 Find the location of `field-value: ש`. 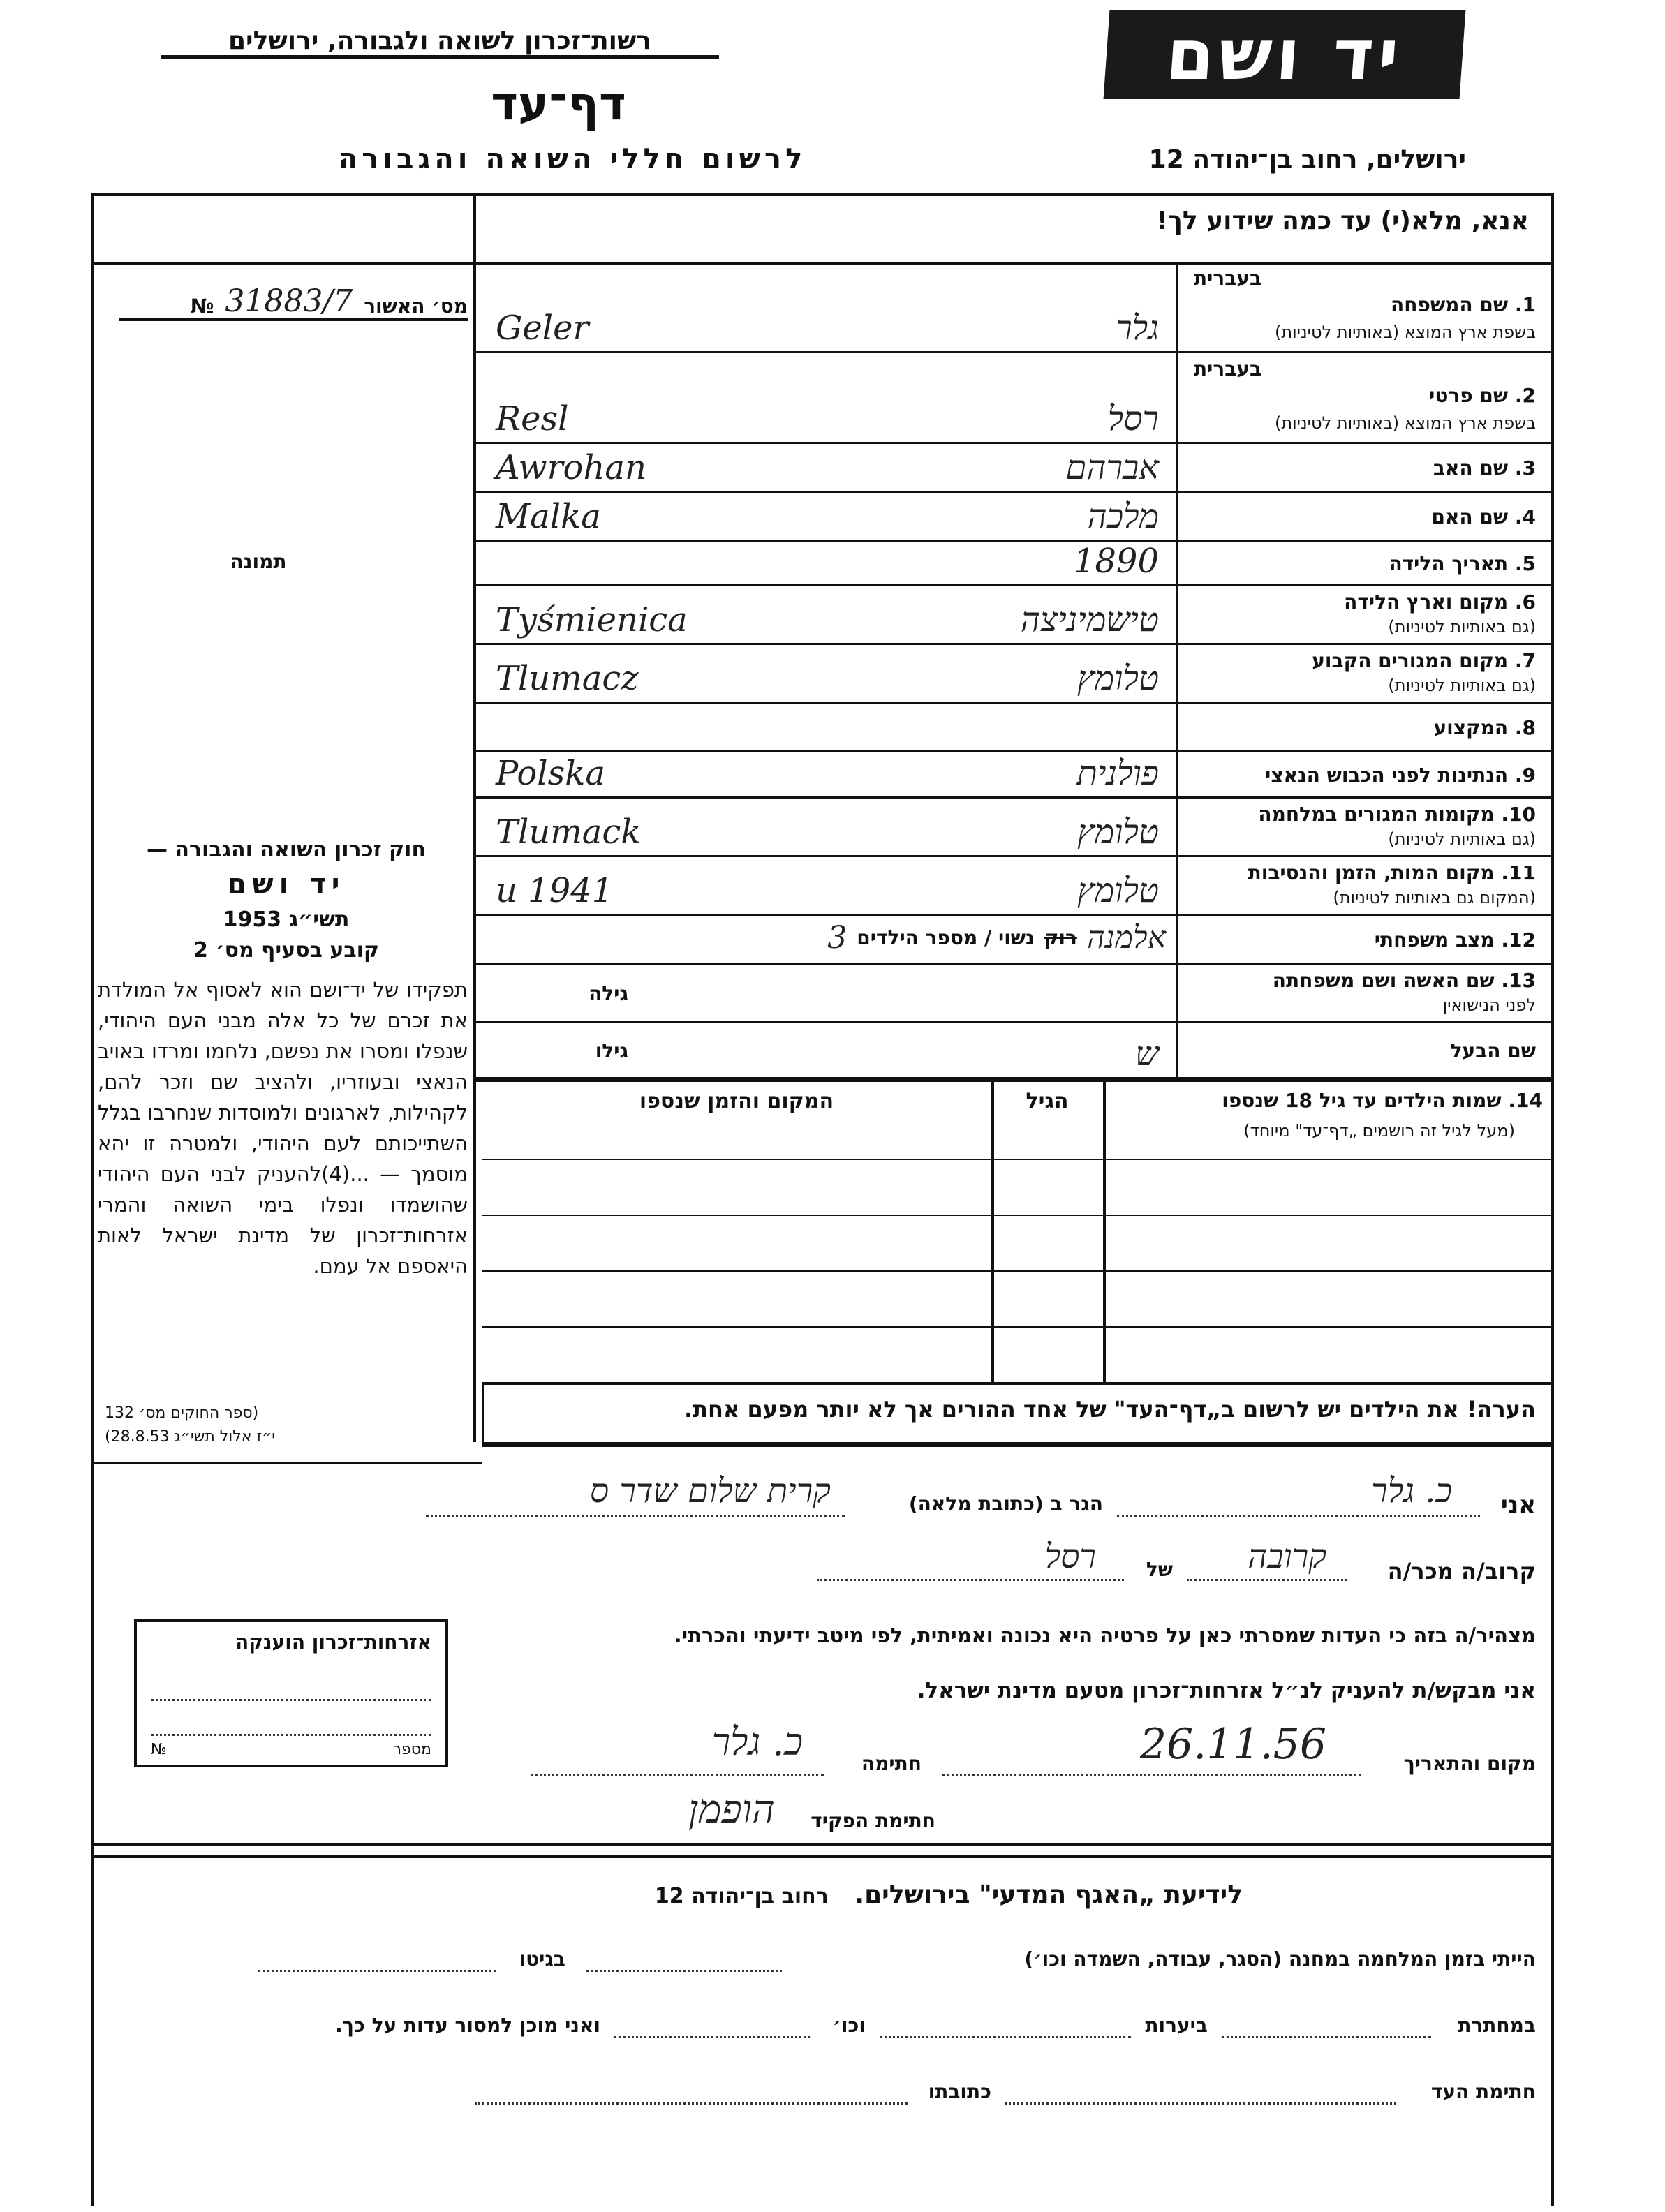

field-value: ש is located at coordinates (1147, 1054).